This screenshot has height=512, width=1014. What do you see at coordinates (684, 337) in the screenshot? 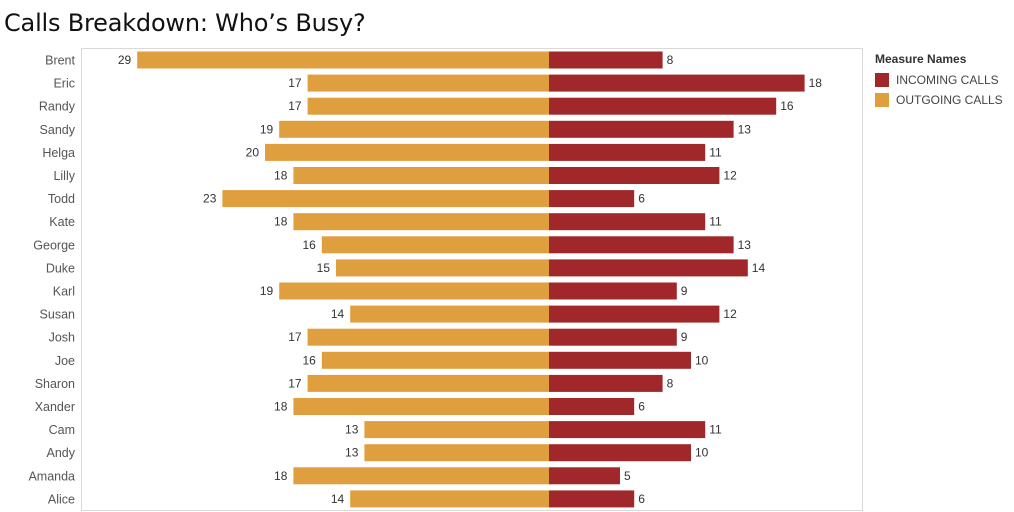
I see `value-label-incoming-josh: 9` at bounding box center [684, 337].